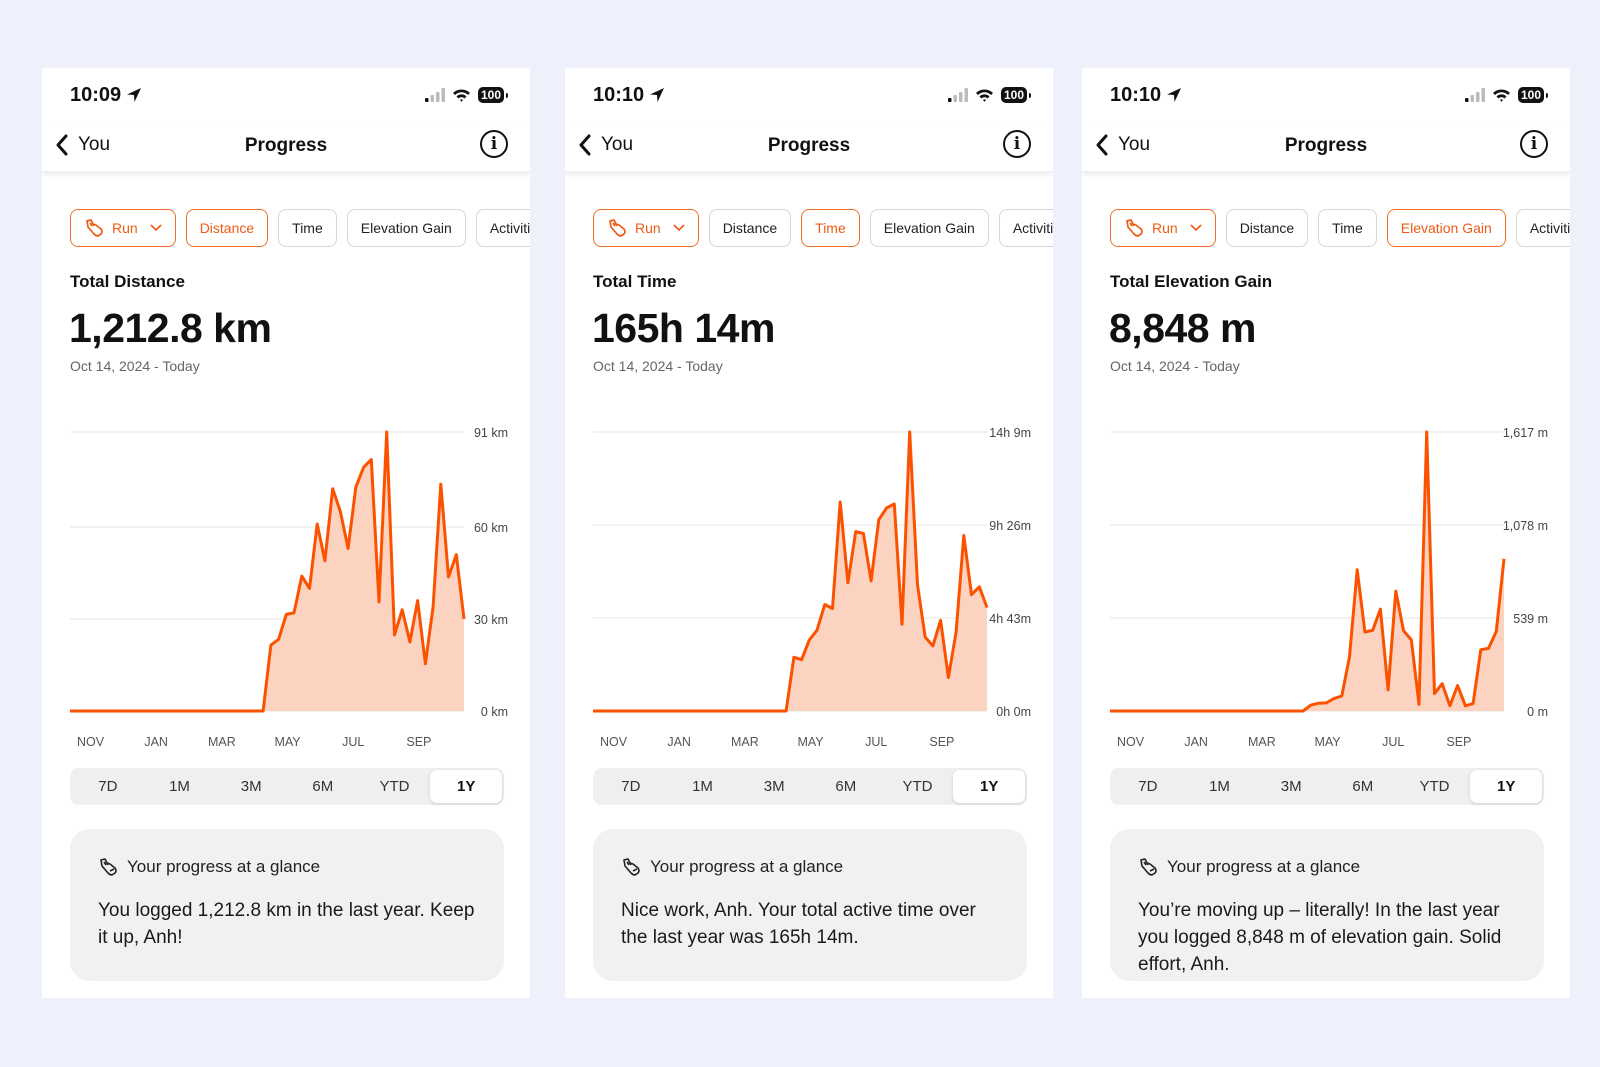  Describe the element at coordinates (491, 528) in the screenshot. I see `y-tick-label: 60 km` at that location.